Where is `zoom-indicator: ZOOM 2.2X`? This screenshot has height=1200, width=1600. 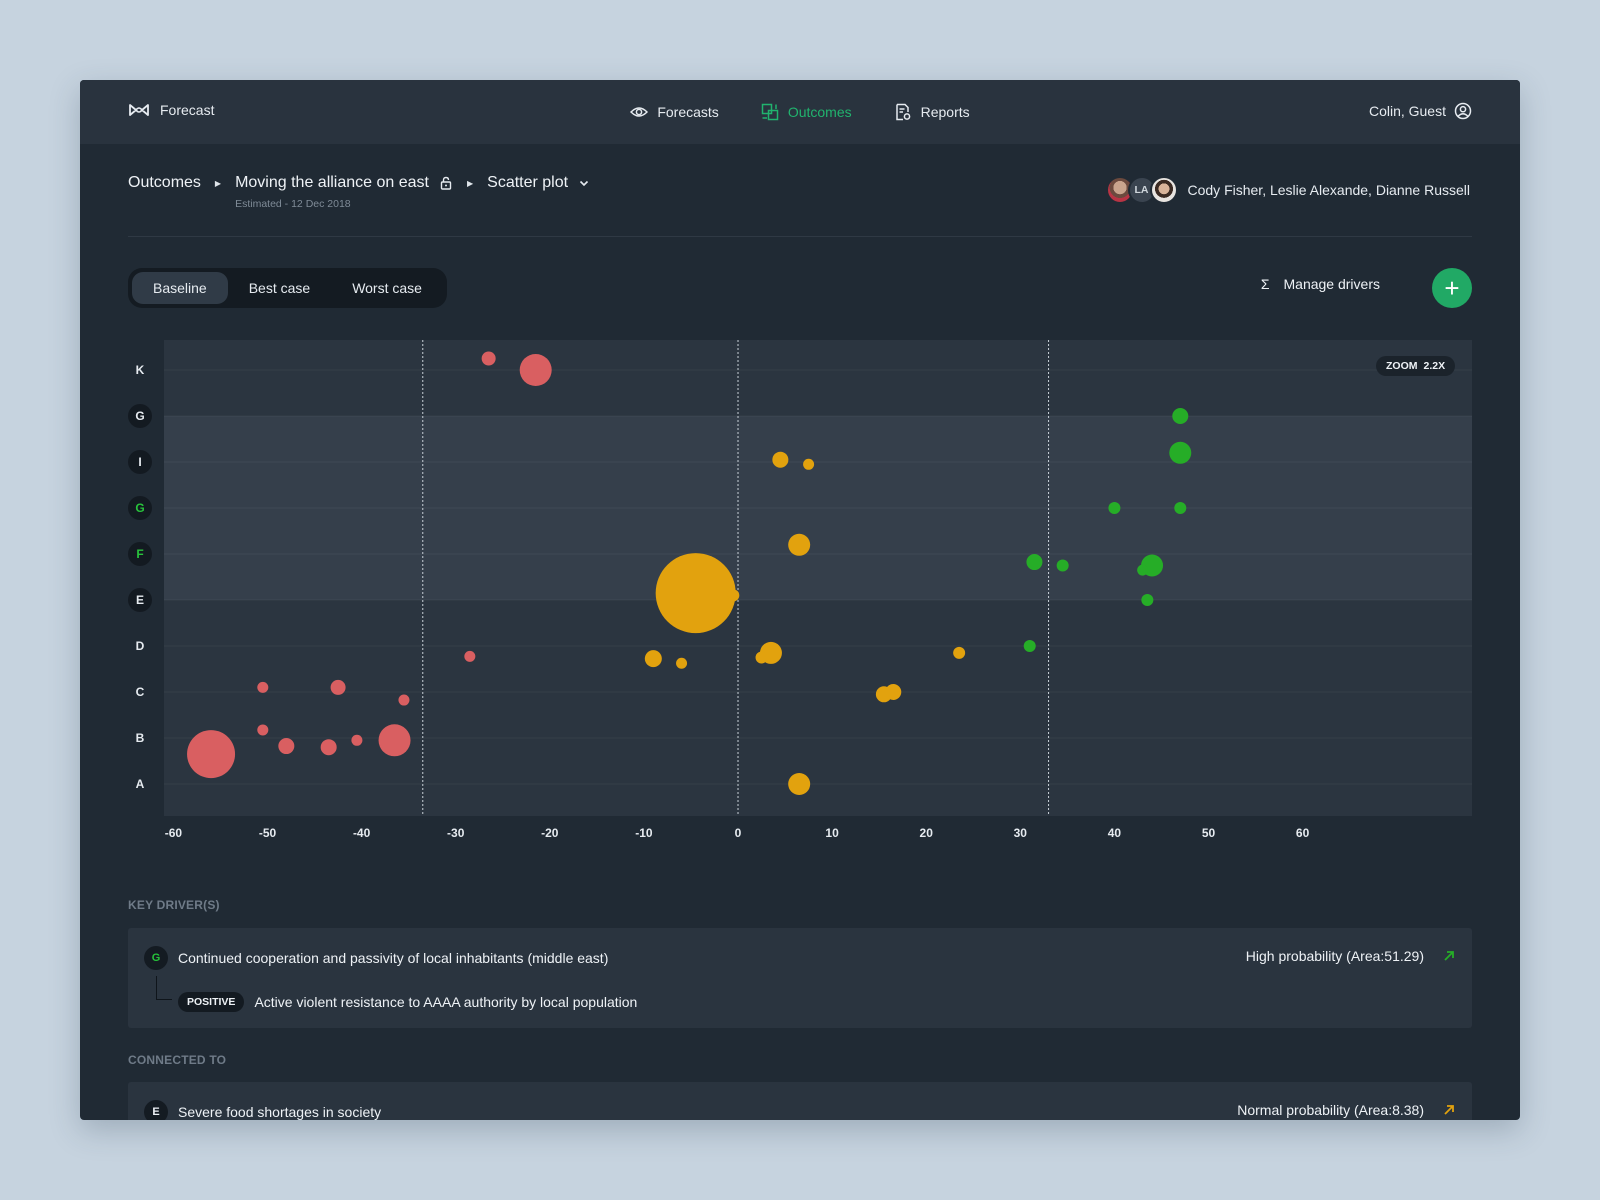
zoom-indicator: ZOOM 2.2X is located at coordinates (1416, 366).